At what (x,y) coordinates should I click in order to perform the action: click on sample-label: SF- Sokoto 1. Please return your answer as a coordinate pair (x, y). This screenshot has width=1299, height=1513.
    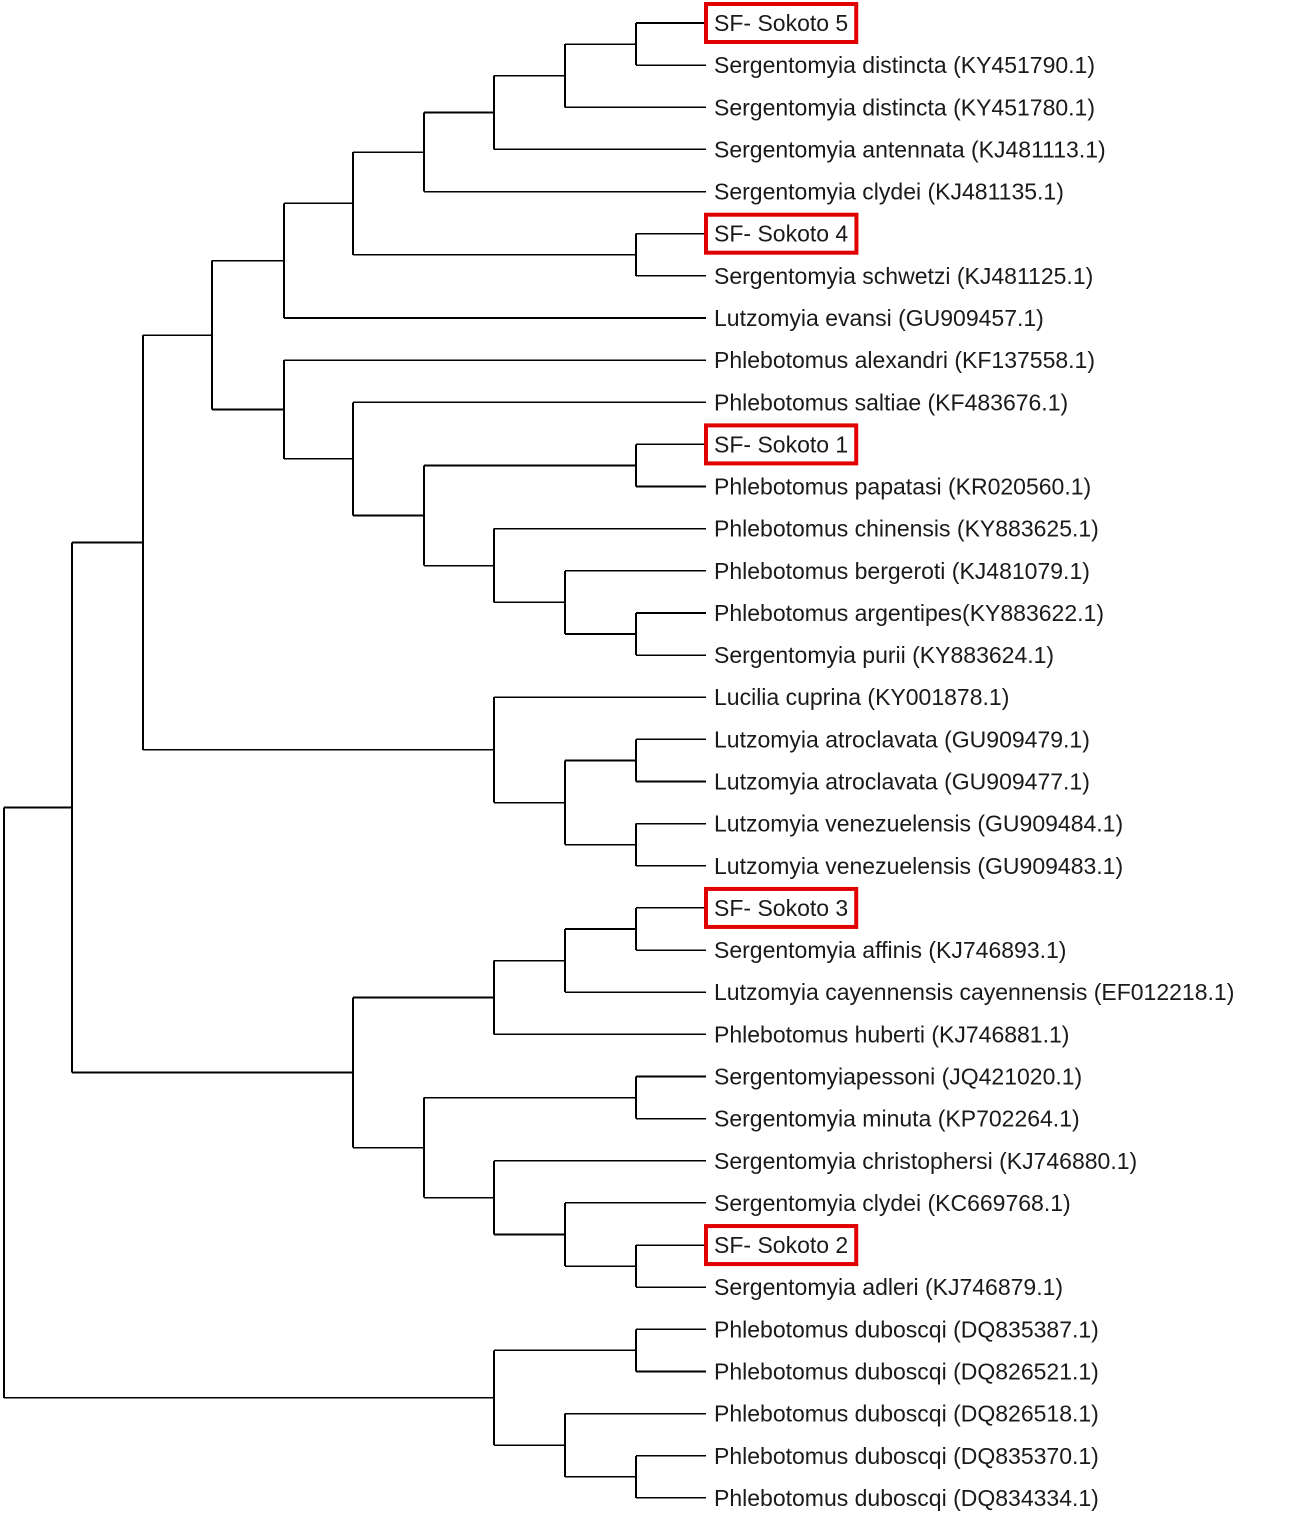
    Looking at the image, I should click on (781, 444).